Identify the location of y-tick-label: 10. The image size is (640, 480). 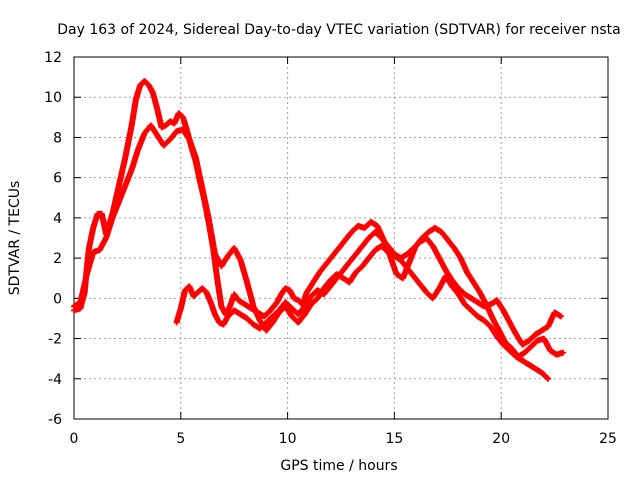
(53, 98).